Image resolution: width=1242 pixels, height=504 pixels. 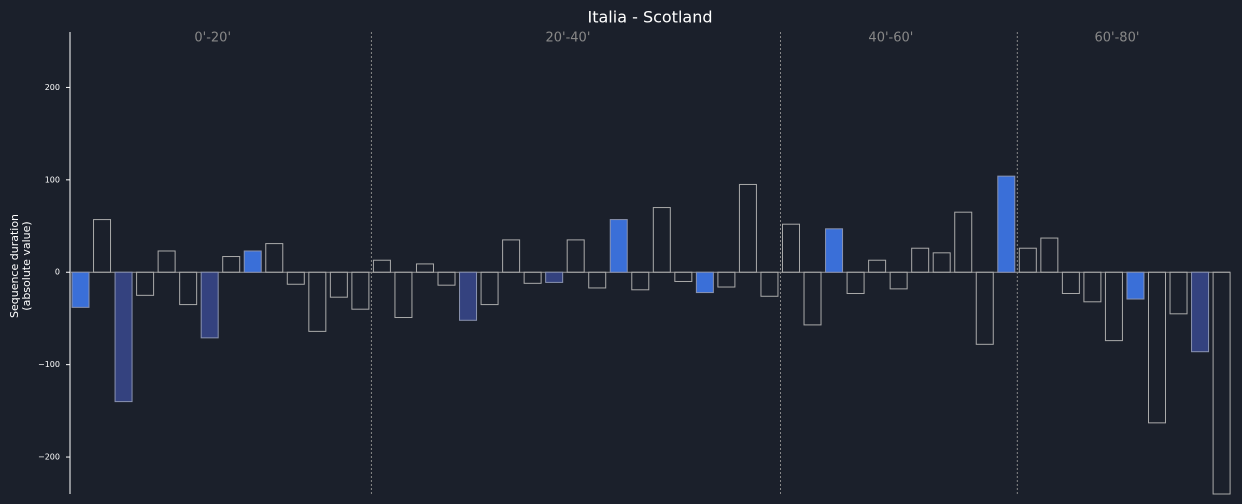 I want to click on y-label-line: (absolute value), so click(x=26, y=265).